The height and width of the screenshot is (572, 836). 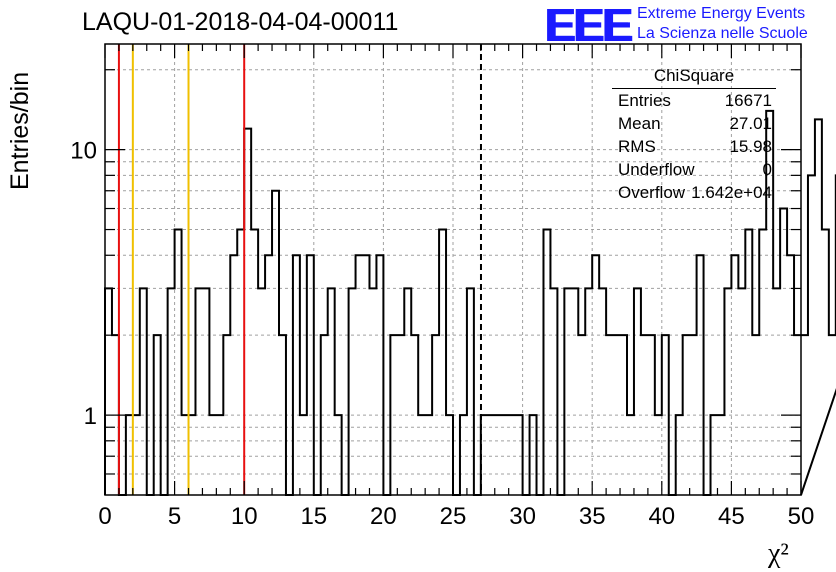 I want to click on stats-row-mean: Mean 27.01, so click(x=695, y=125).